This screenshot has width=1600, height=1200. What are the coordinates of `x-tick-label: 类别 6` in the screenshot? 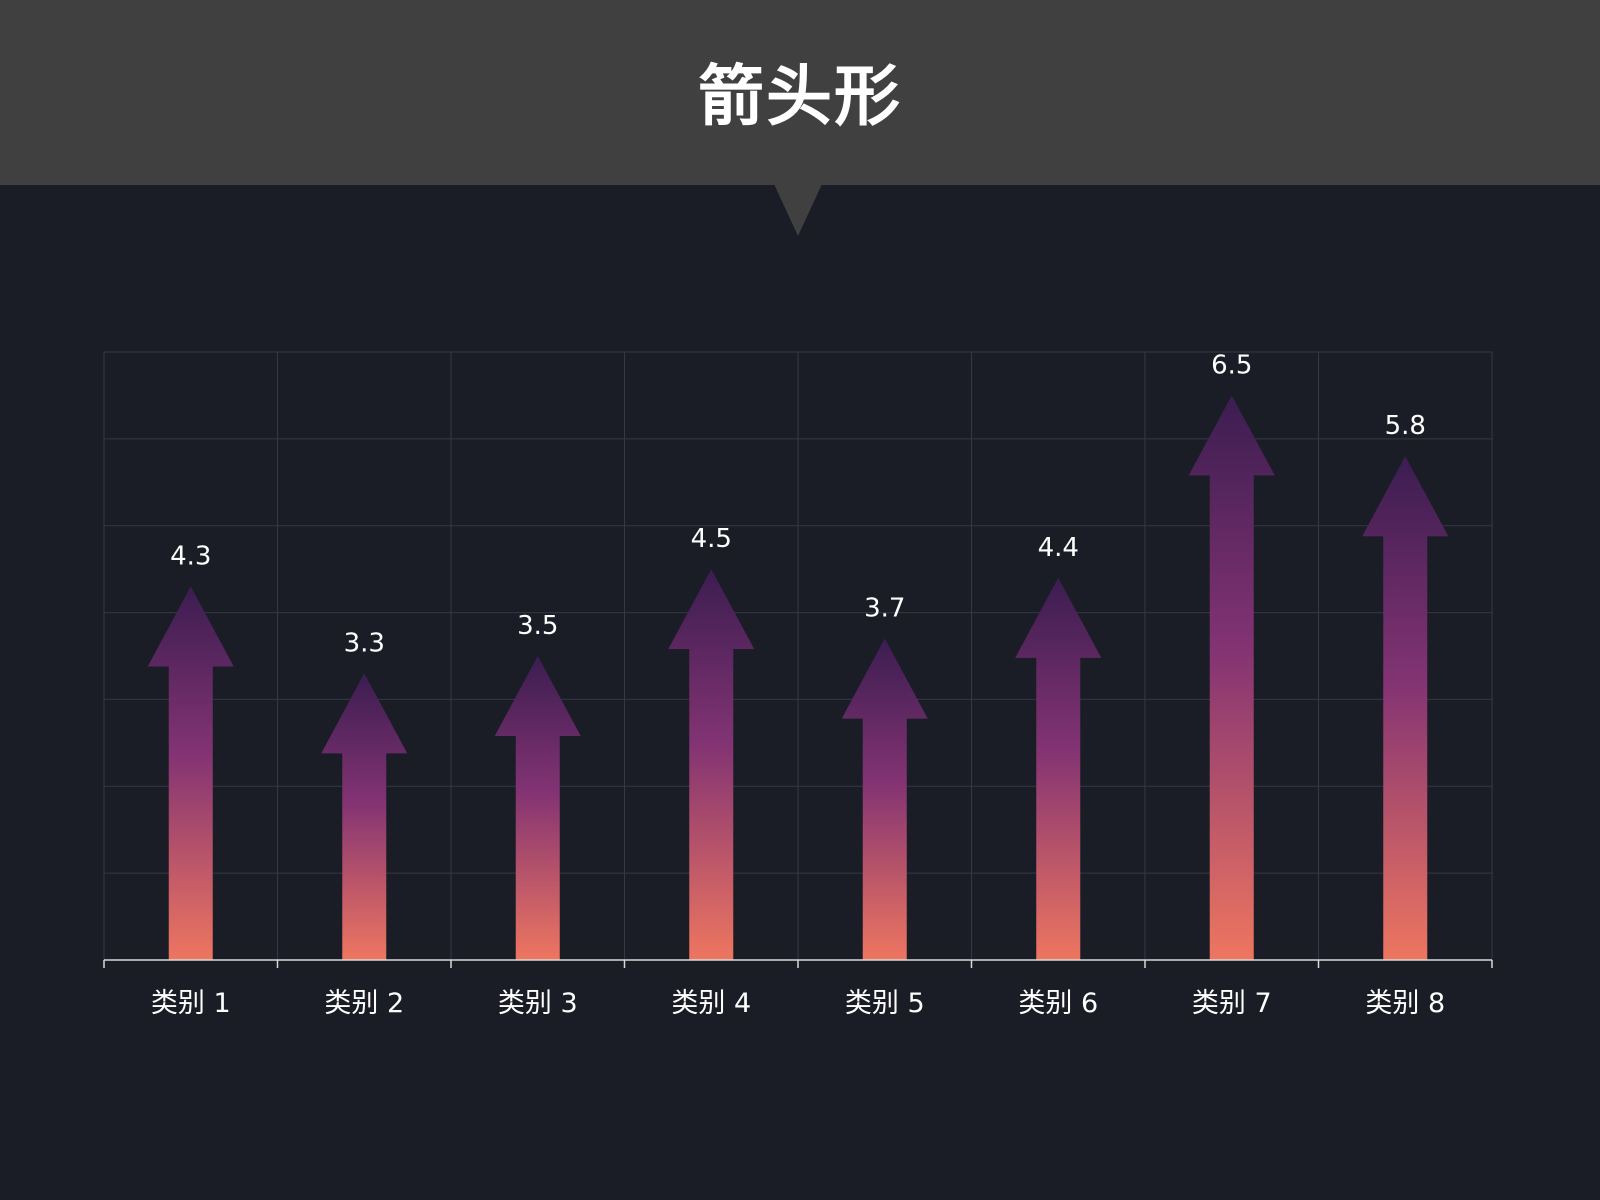 It's located at (1058, 1003).